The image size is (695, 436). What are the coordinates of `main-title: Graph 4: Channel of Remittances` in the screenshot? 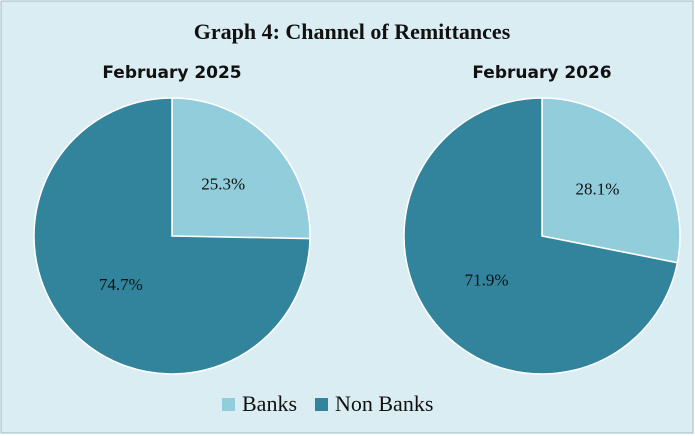 It's located at (352, 31).